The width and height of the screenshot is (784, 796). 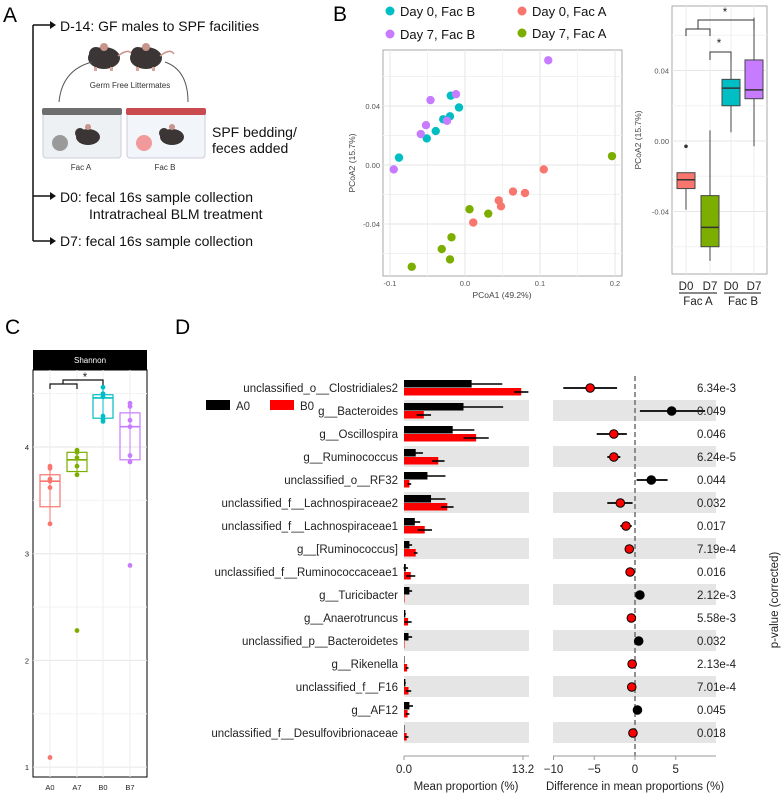 What do you see at coordinates (156, 241) in the screenshot?
I see `step-d7: D7: fecal 16s sample collection` at bounding box center [156, 241].